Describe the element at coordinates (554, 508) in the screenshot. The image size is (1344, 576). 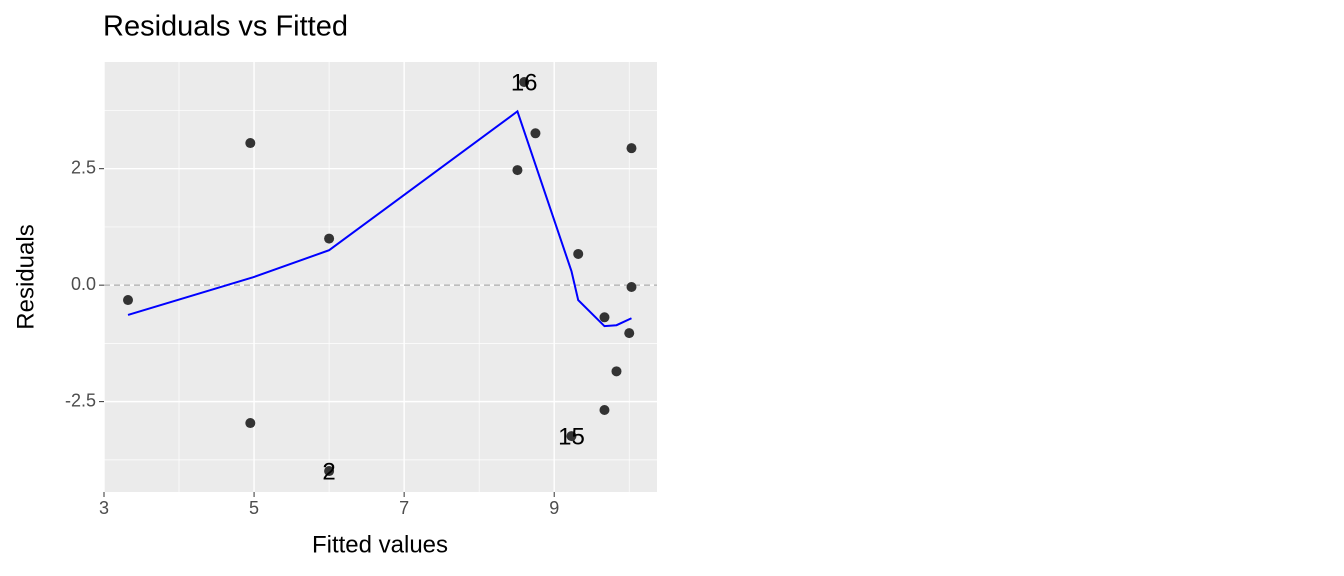
I see `x-tick-label: 9` at that location.